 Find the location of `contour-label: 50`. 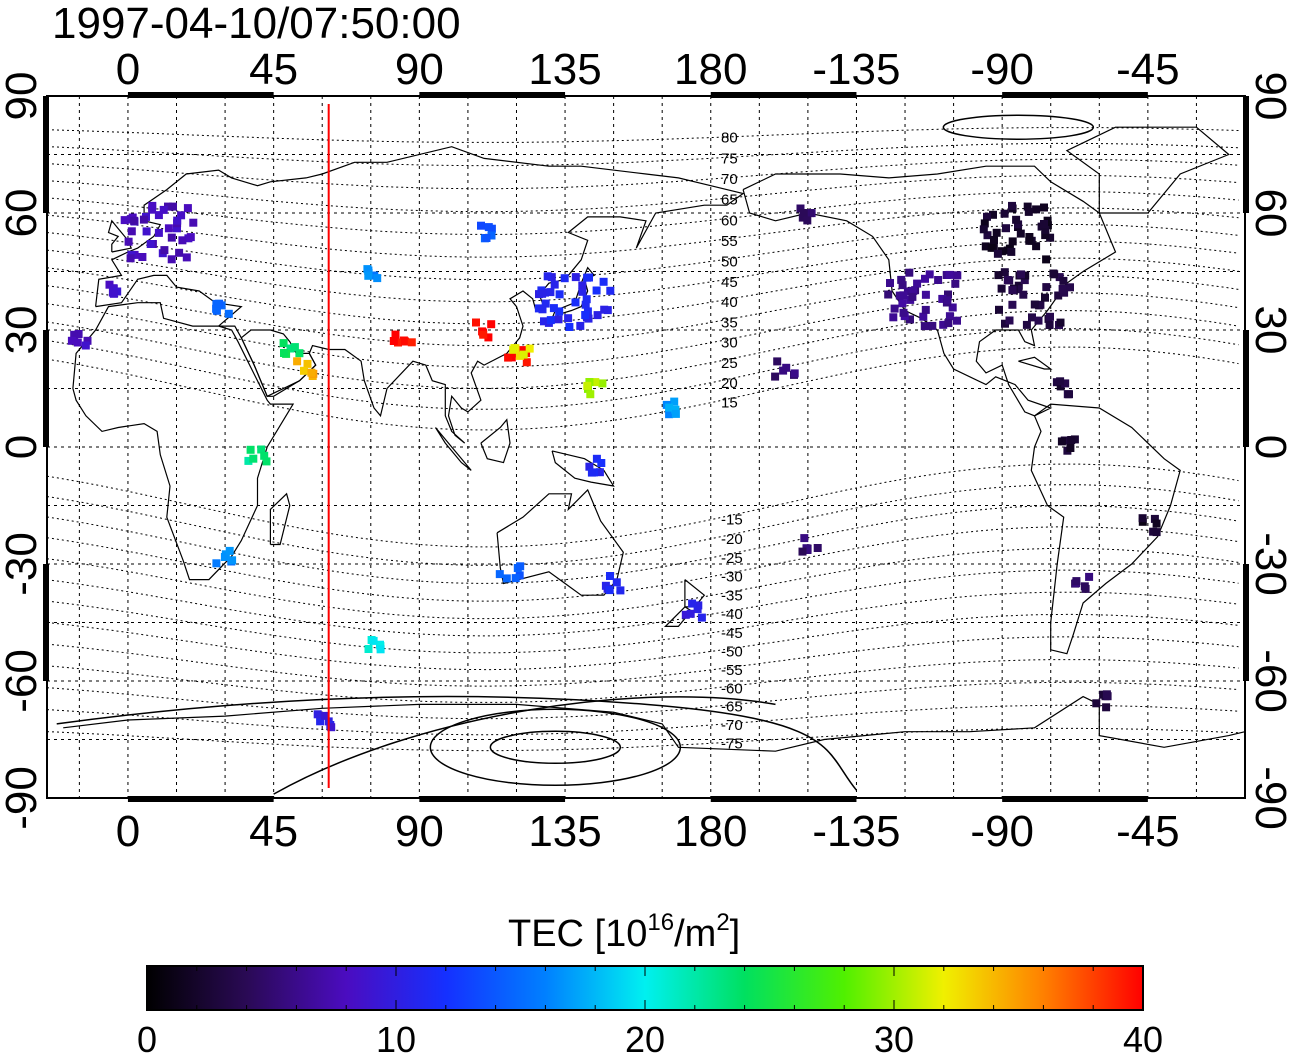

contour-label: 50 is located at coordinates (729, 261).